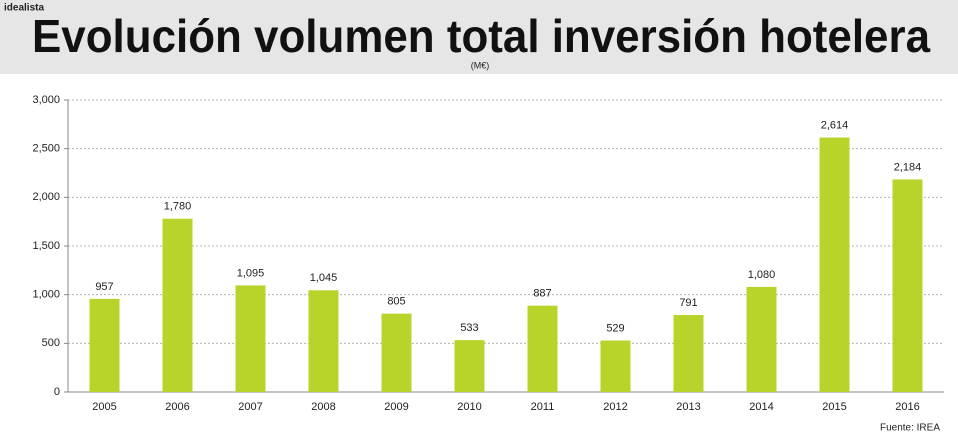 Image resolution: width=958 pixels, height=436 pixels. I want to click on y-tick-label: 2,500, so click(46, 149).